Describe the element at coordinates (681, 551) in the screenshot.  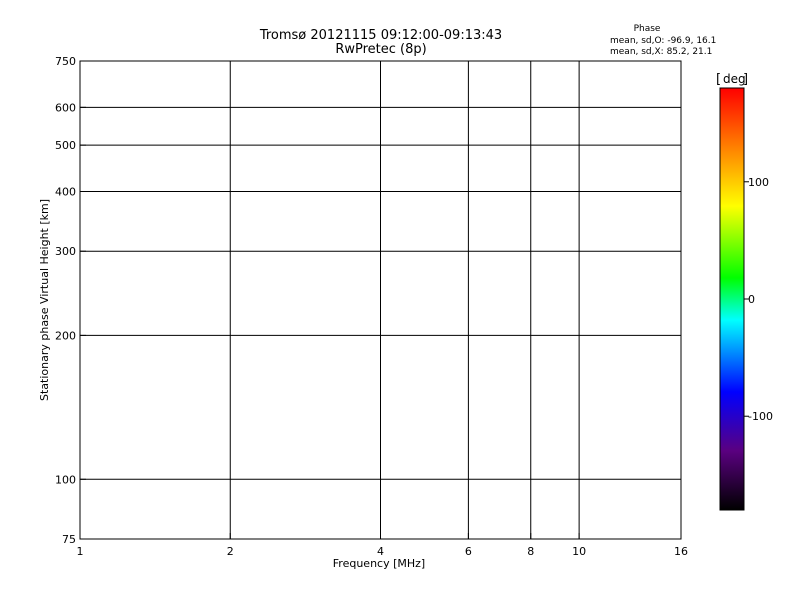
I see `x-tick-label: 16` at that location.